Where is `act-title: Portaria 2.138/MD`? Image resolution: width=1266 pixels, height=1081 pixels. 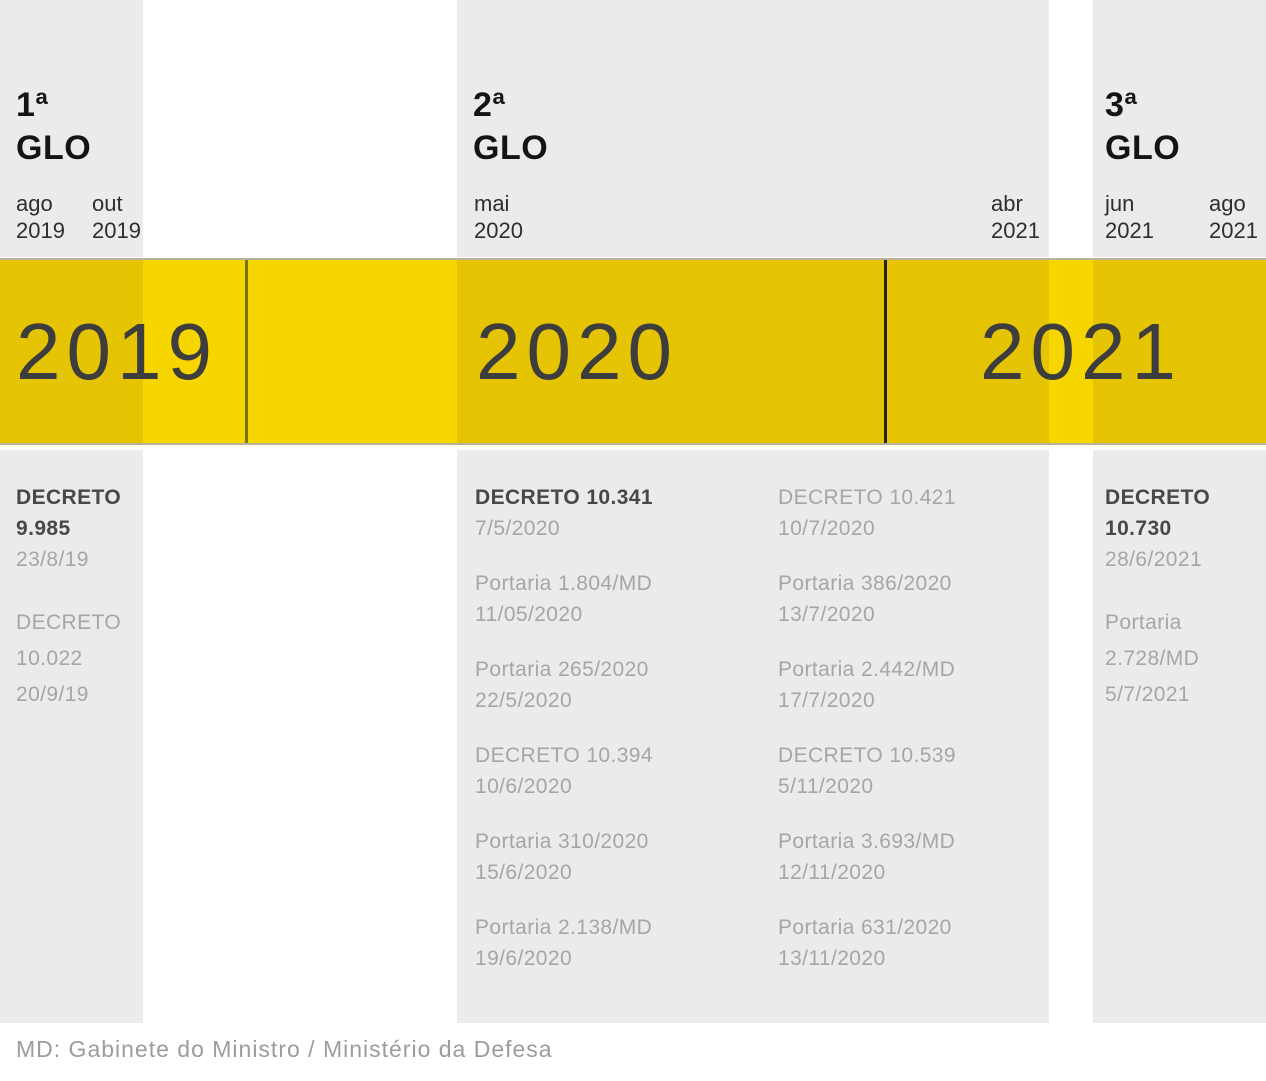
act-title: Portaria 2.138/MD is located at coordinates (564, 927).